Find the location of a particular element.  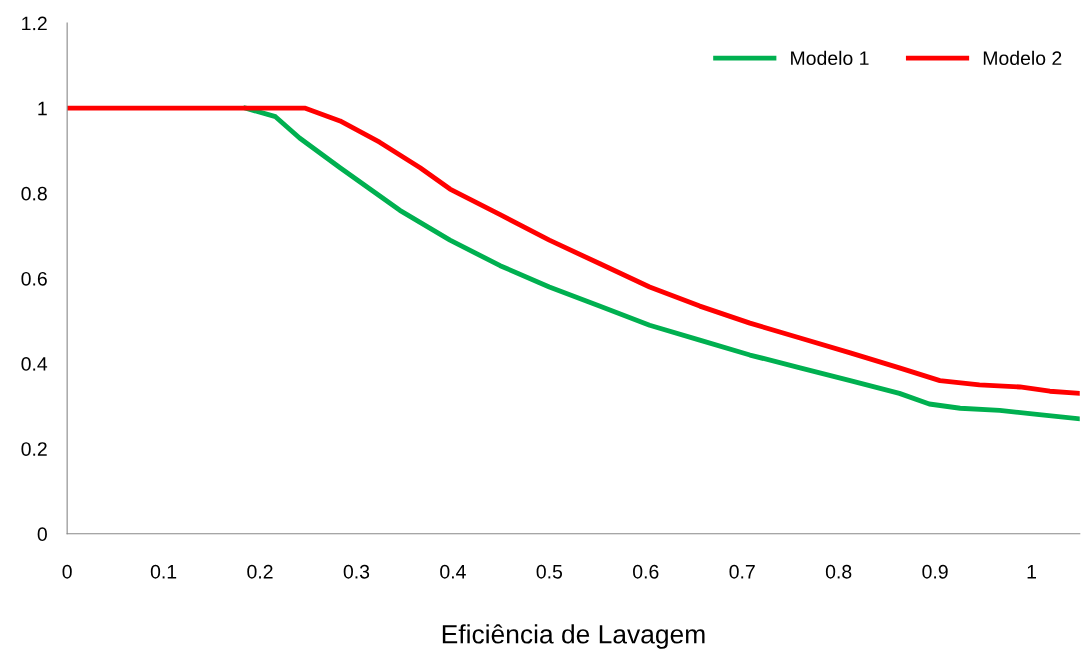

x-tick-label: 0 is located at coordinates (67, 571).